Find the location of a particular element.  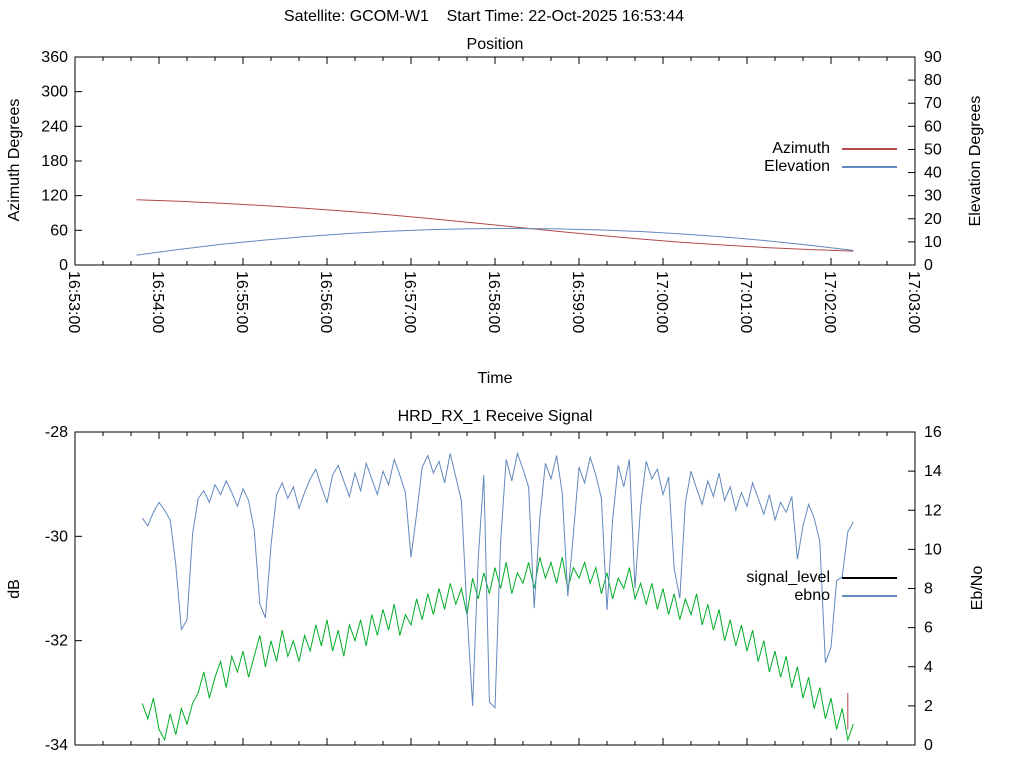

svg-text: -34 is located at coordinates (56, 745).